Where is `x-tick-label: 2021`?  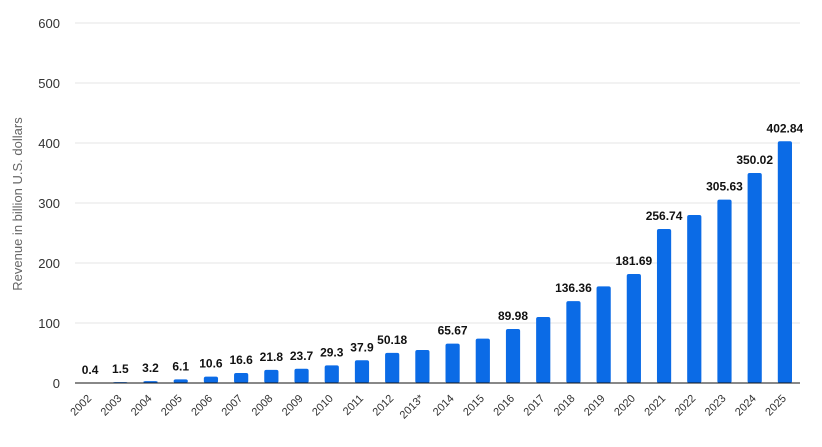 x-tick-label: 2021 is located at coordinates (655, 406).